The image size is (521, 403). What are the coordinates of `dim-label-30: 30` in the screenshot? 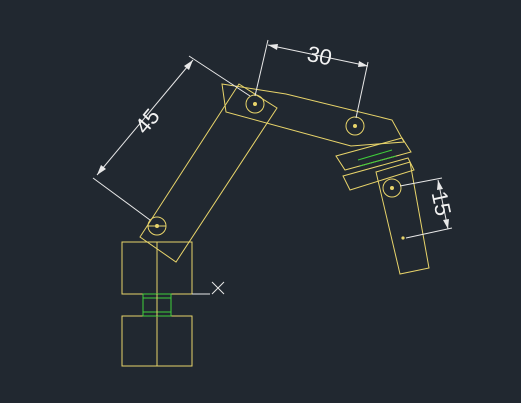 It's located at (319, 56).